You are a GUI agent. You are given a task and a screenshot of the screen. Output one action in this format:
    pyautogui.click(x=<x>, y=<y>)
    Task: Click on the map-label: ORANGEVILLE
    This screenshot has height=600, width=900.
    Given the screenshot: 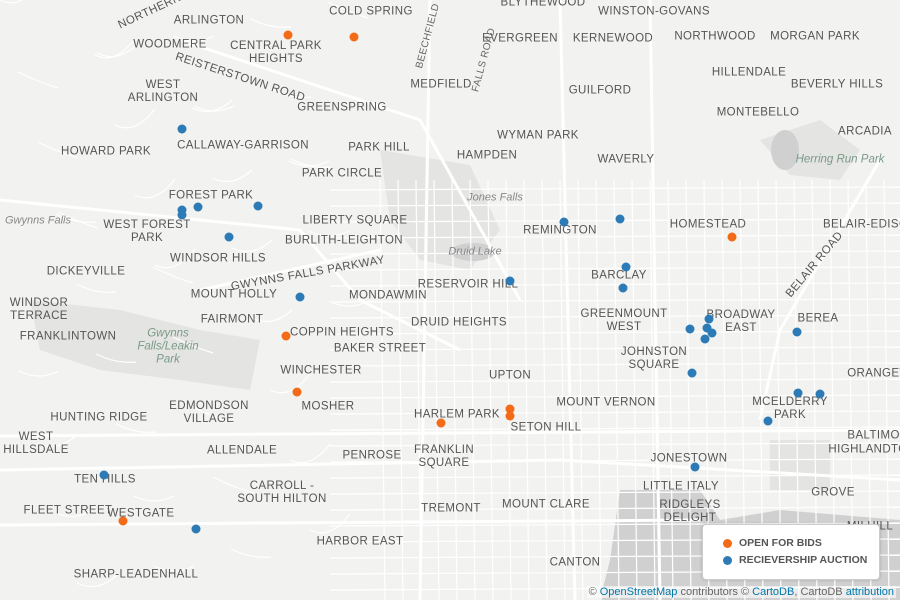 What is the action you would take?
    pyautogui.click(x=873, y=373)
    